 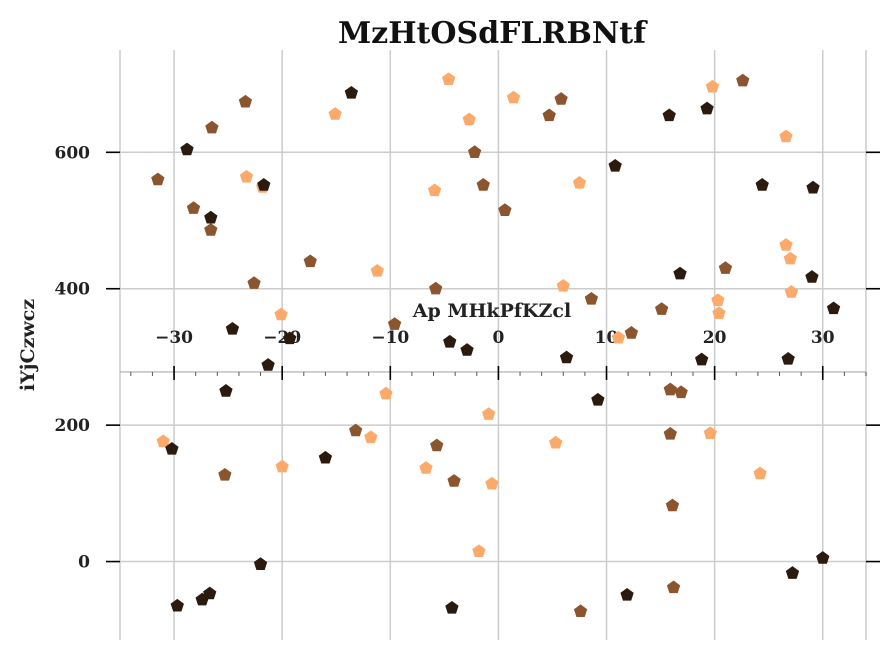 I want to click on x-tick-label: 0, so click(x=498, y=338).